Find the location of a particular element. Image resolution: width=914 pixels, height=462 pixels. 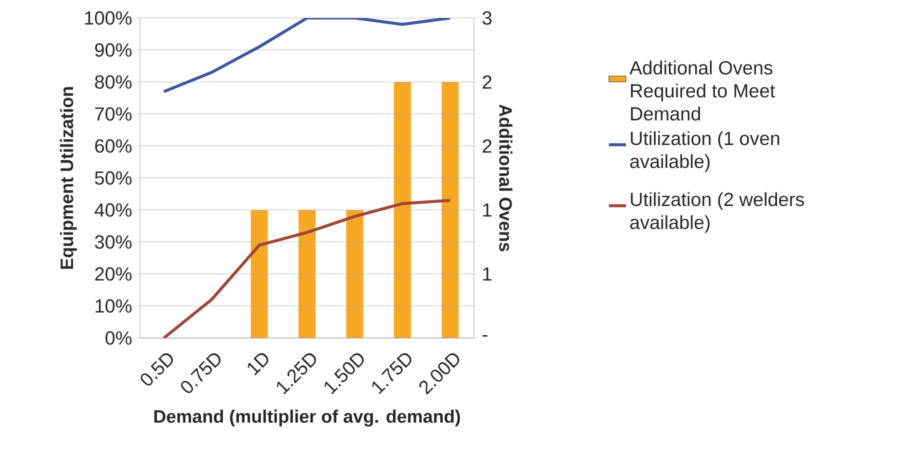

y2-tick-label: 3 is located at coordinates (487, 18).